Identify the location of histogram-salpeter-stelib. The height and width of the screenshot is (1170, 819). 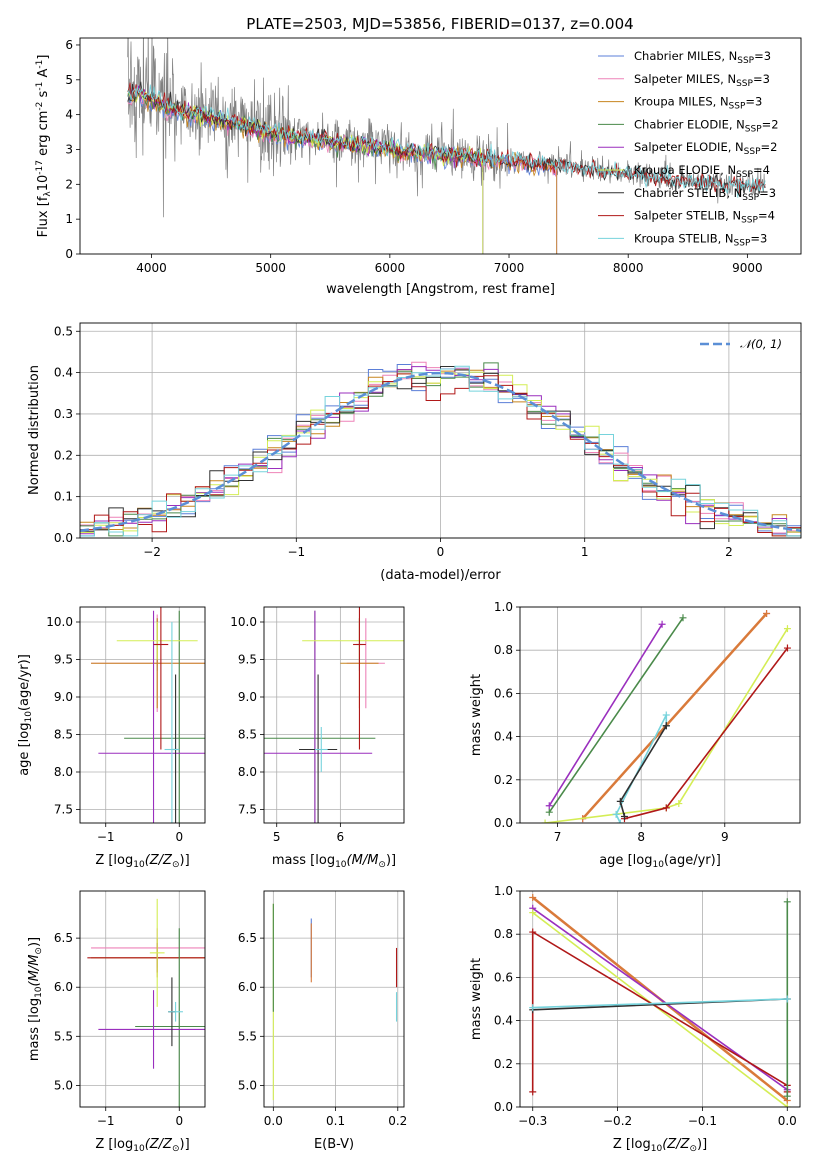
(440, 455).